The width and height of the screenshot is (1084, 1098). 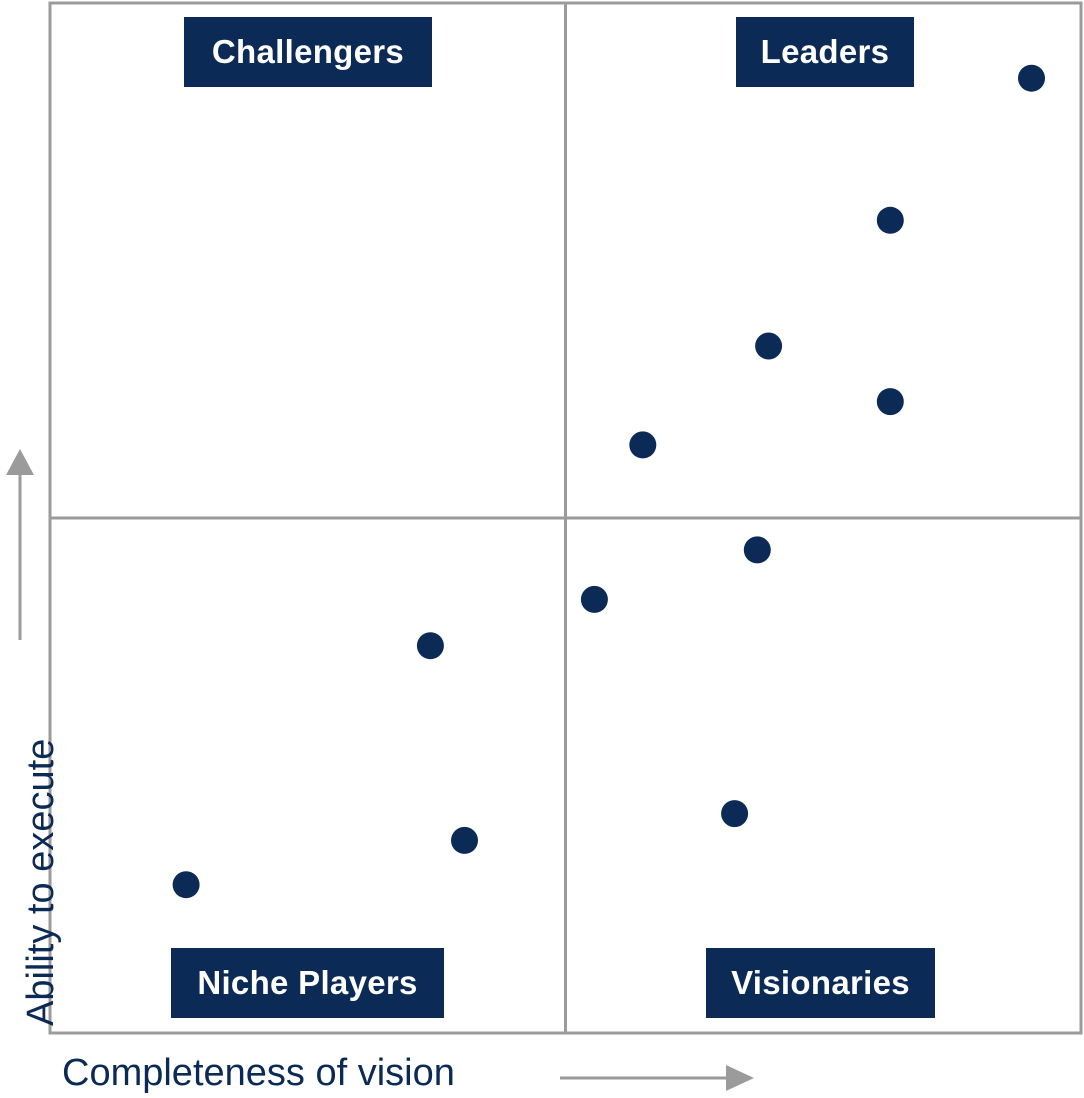 I want to click on quadrant-label-visionaries: Visionaries, so click(x=820, y=983).